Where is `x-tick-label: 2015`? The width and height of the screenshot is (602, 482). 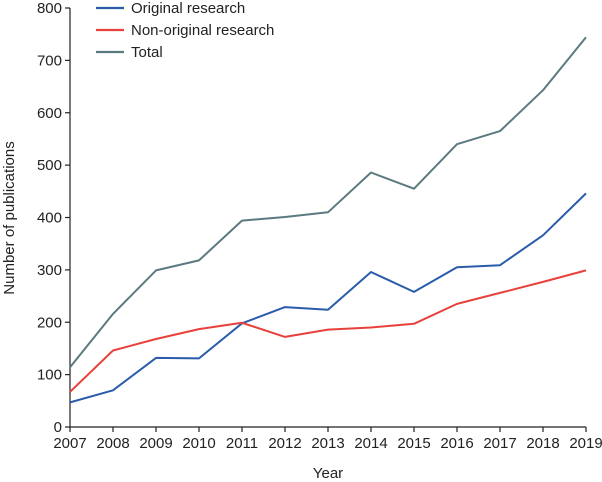 x-tick-label: 2015 is located at coordinates (413, 443).